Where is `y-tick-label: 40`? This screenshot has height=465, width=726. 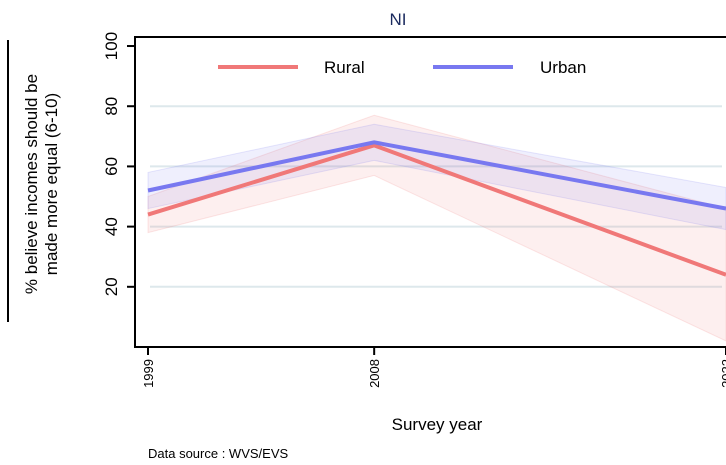
y-tick-label: 40 is located at coordinates (111, 226).